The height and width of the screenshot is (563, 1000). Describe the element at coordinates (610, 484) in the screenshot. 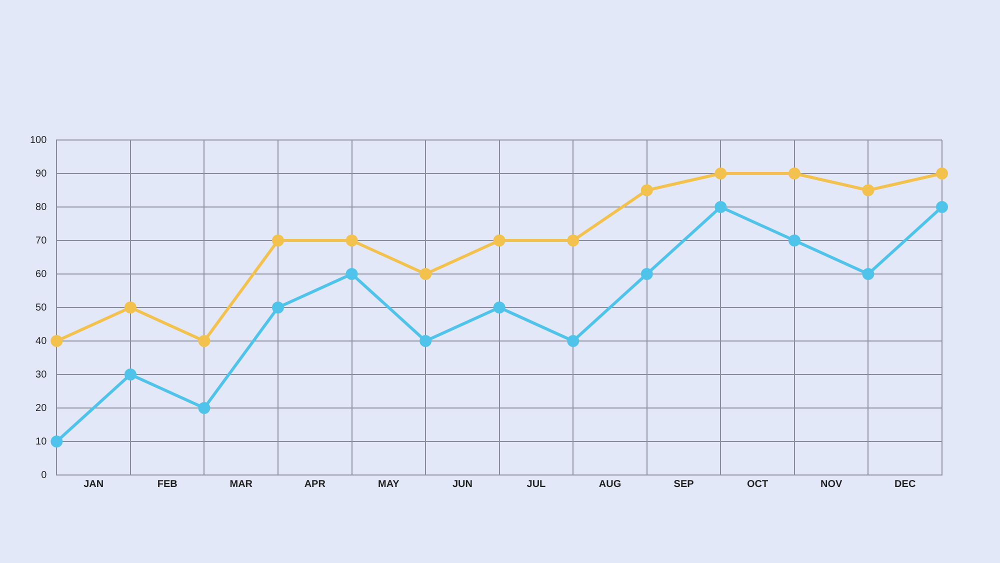

I see `x-tick-label: AUG` at that location.